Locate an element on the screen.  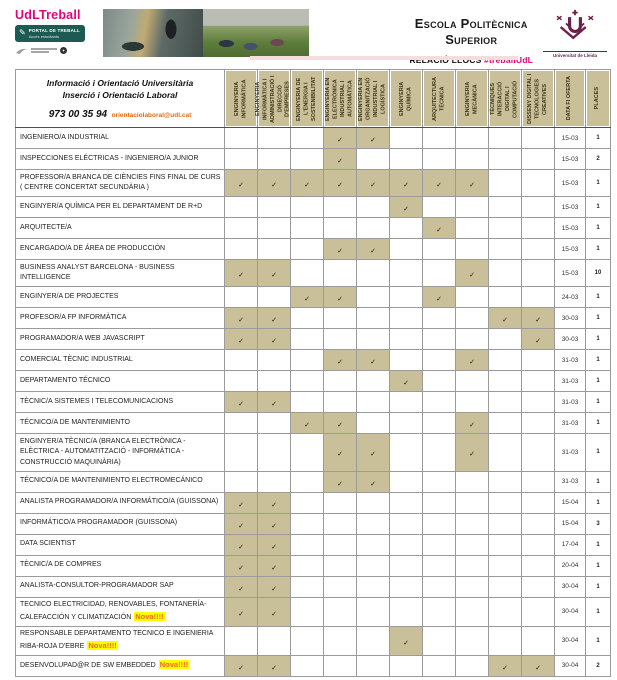
table-row: PROGRAMADOR/A WEB JAVASCRIPT ✓ ✓ ✓ 30-03 1 is located at coordinates (313, 339).